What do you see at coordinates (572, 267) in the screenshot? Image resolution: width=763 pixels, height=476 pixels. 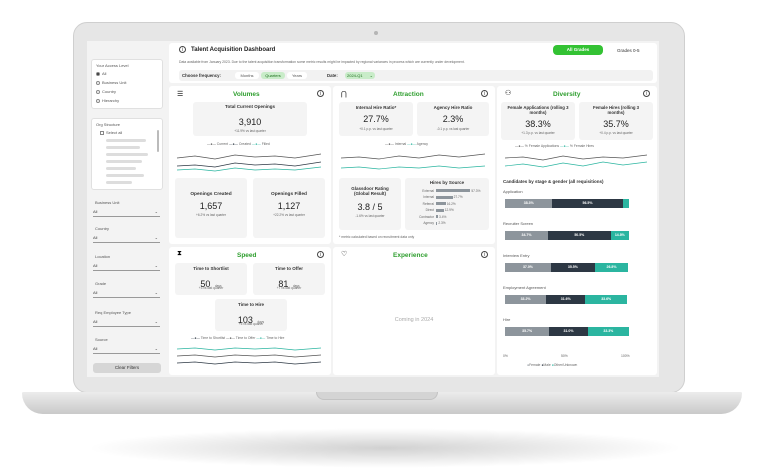 I see `stage-segment-male: 35.5%` at bounding box center [572, 267].